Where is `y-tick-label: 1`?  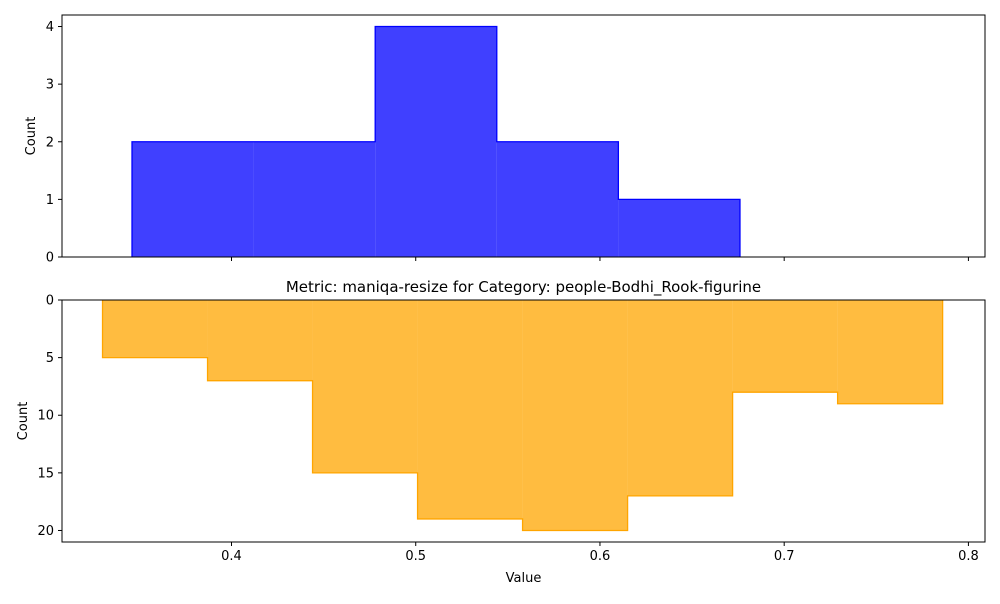
y-tick-label: 1 is located at coordinates (50, 200).